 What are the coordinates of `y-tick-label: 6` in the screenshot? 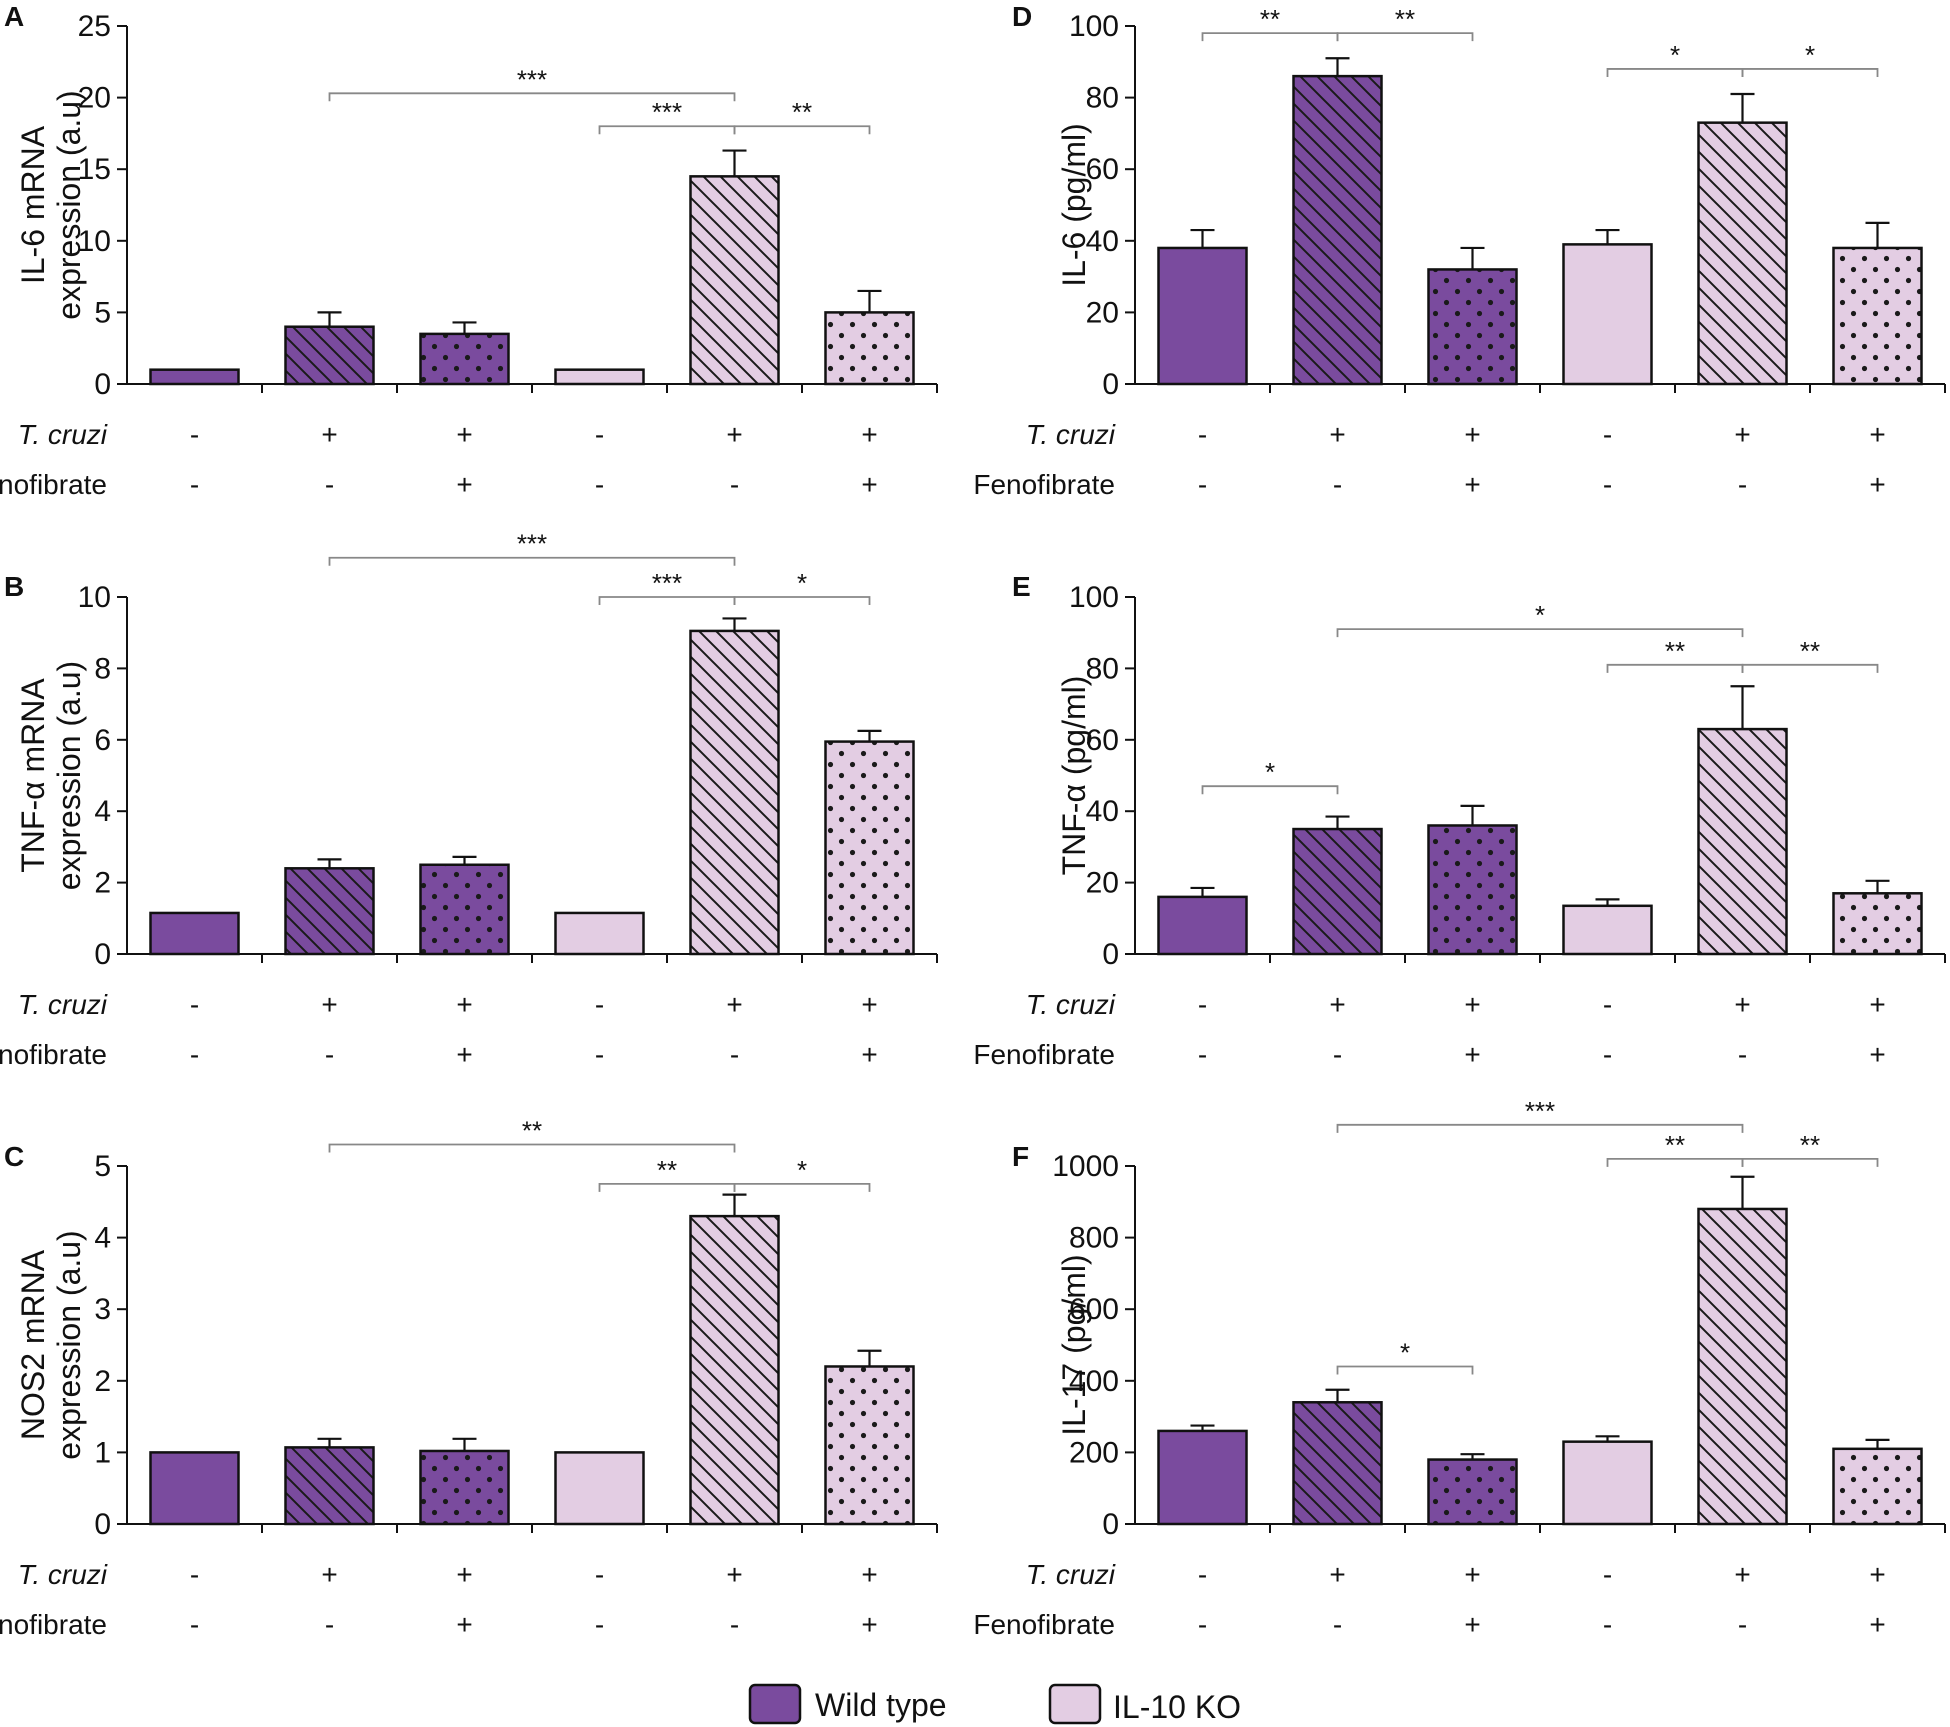 It's located at (102, 740).